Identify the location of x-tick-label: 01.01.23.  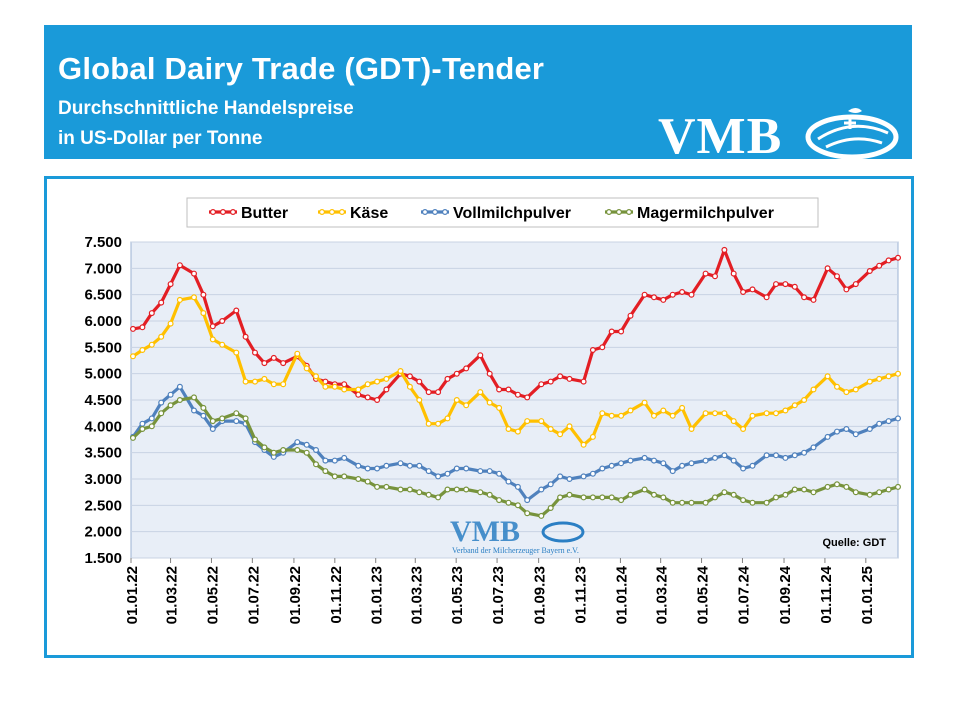
(377, 595).